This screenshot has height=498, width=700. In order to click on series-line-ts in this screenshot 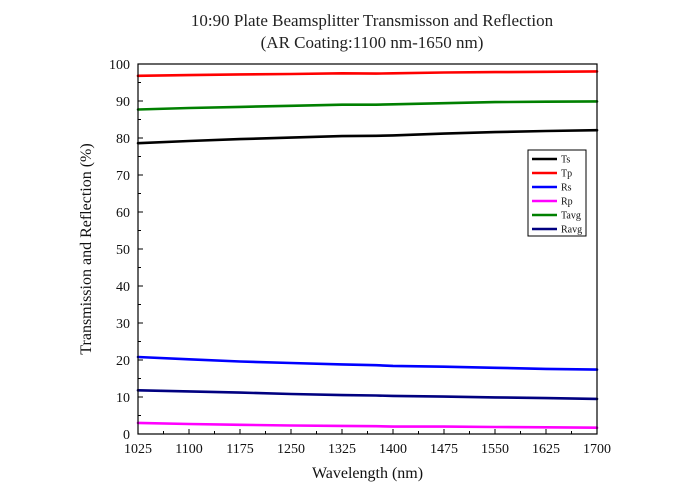, I will do `click(367, 136)`.